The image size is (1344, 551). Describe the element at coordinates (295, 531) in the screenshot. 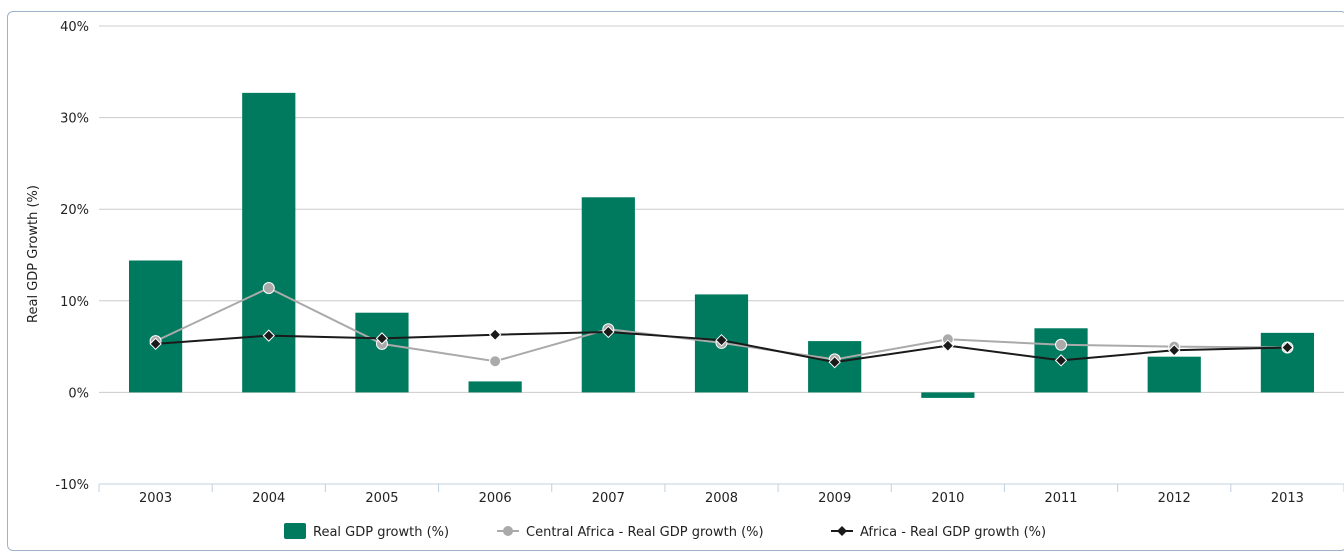

I see `legend-swatch` at that location.